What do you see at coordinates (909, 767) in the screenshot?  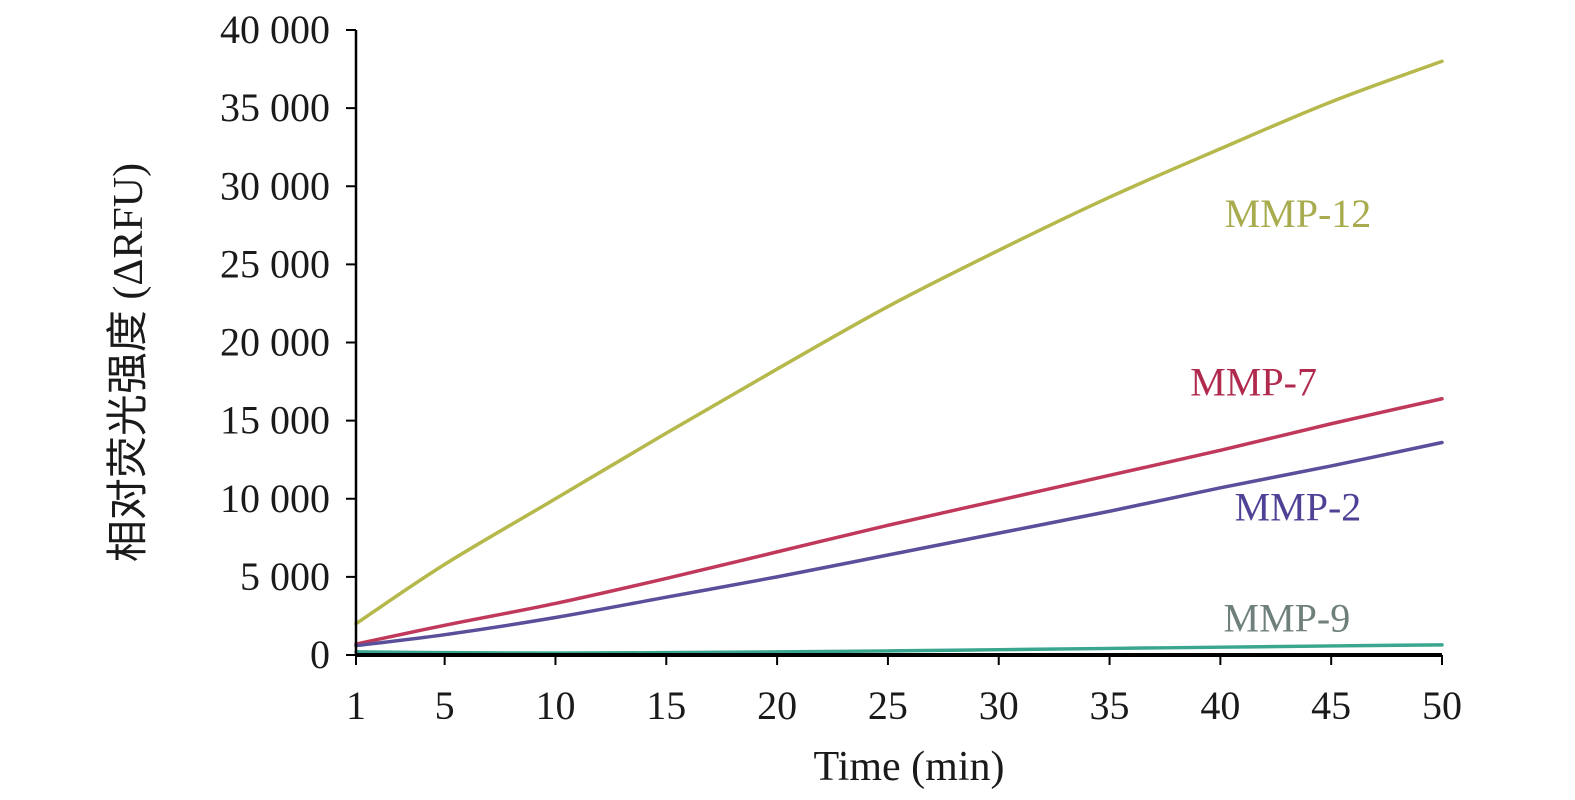 I see `x-axis-title: Time (min)` at bounding box center [909, 767].